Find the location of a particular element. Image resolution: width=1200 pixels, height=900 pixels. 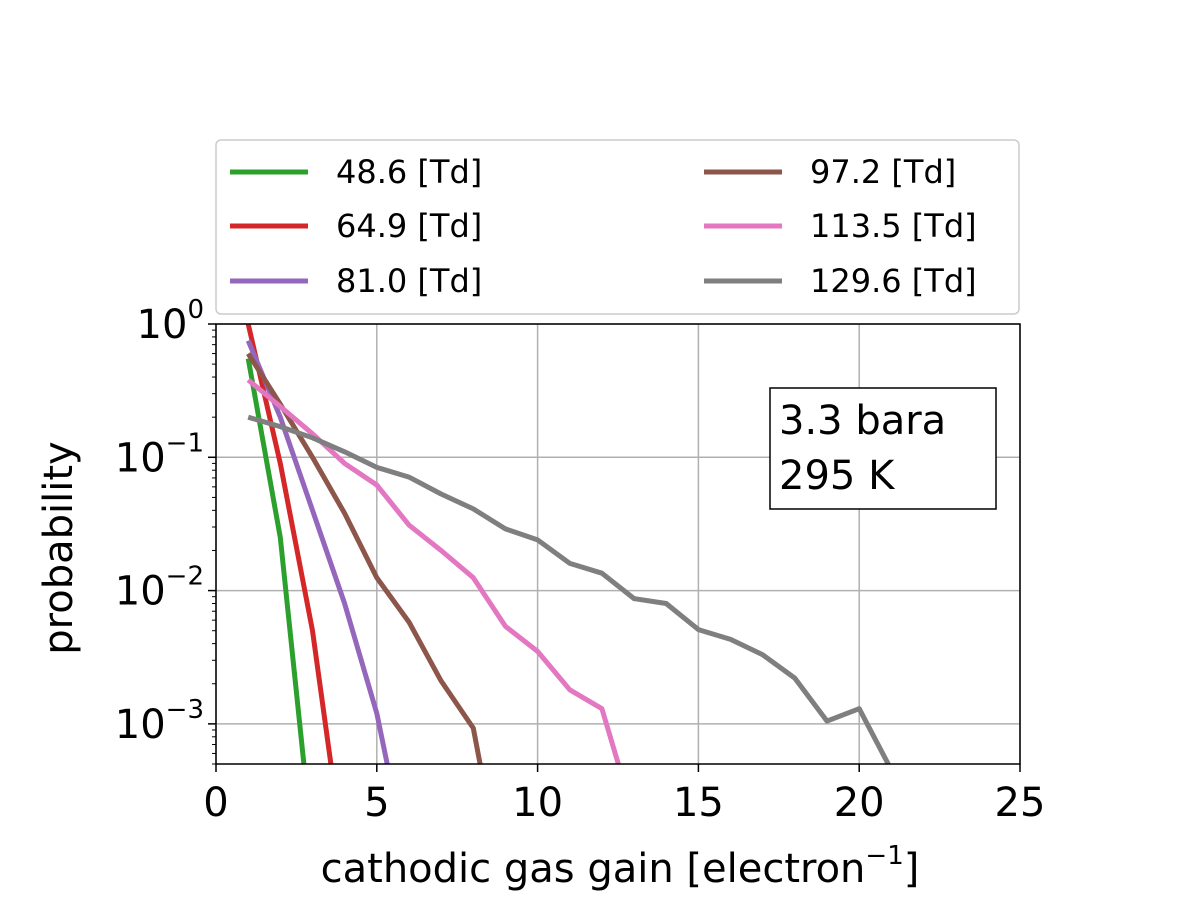

y-axis-label: probability is located at coordinates (59, 547).